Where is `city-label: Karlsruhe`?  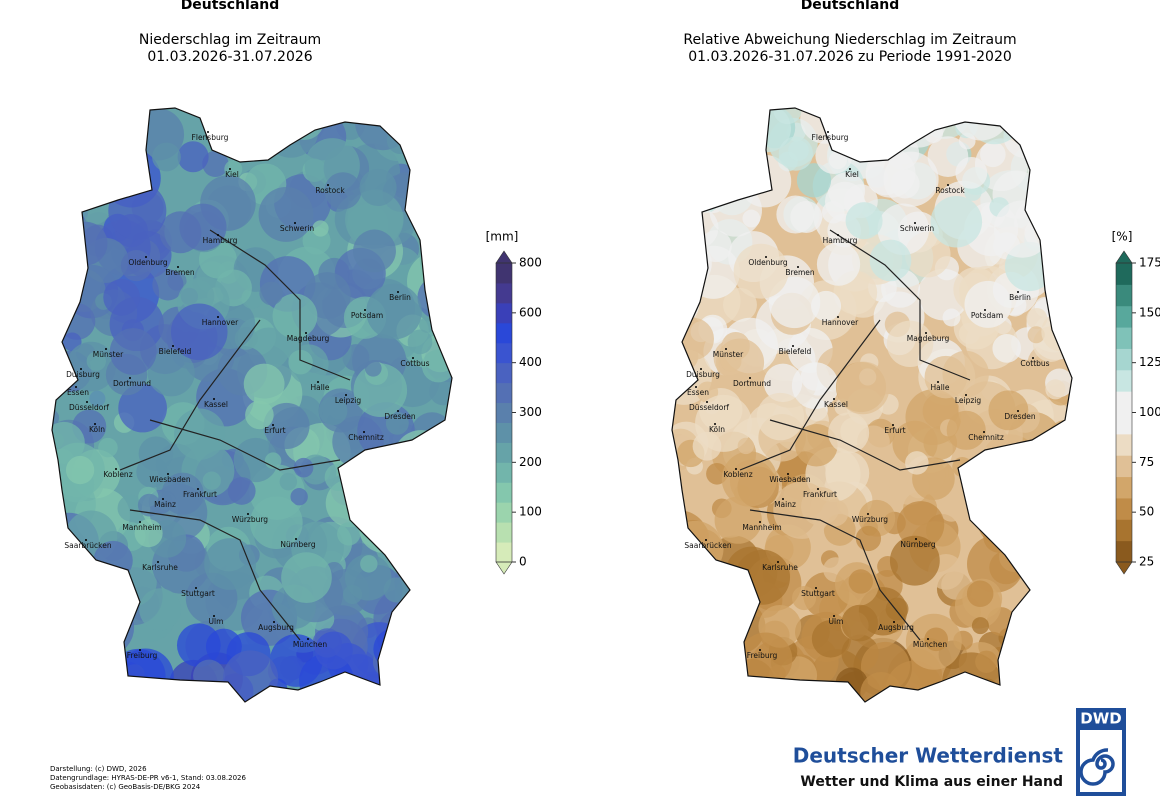
city-label: Karlsruhe is located at coordinates (160, 567).